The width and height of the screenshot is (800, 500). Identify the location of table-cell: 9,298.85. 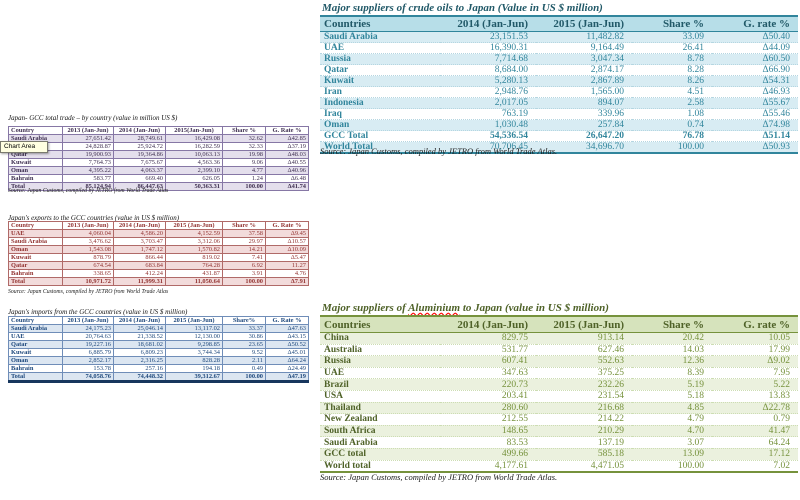
(194, 344).